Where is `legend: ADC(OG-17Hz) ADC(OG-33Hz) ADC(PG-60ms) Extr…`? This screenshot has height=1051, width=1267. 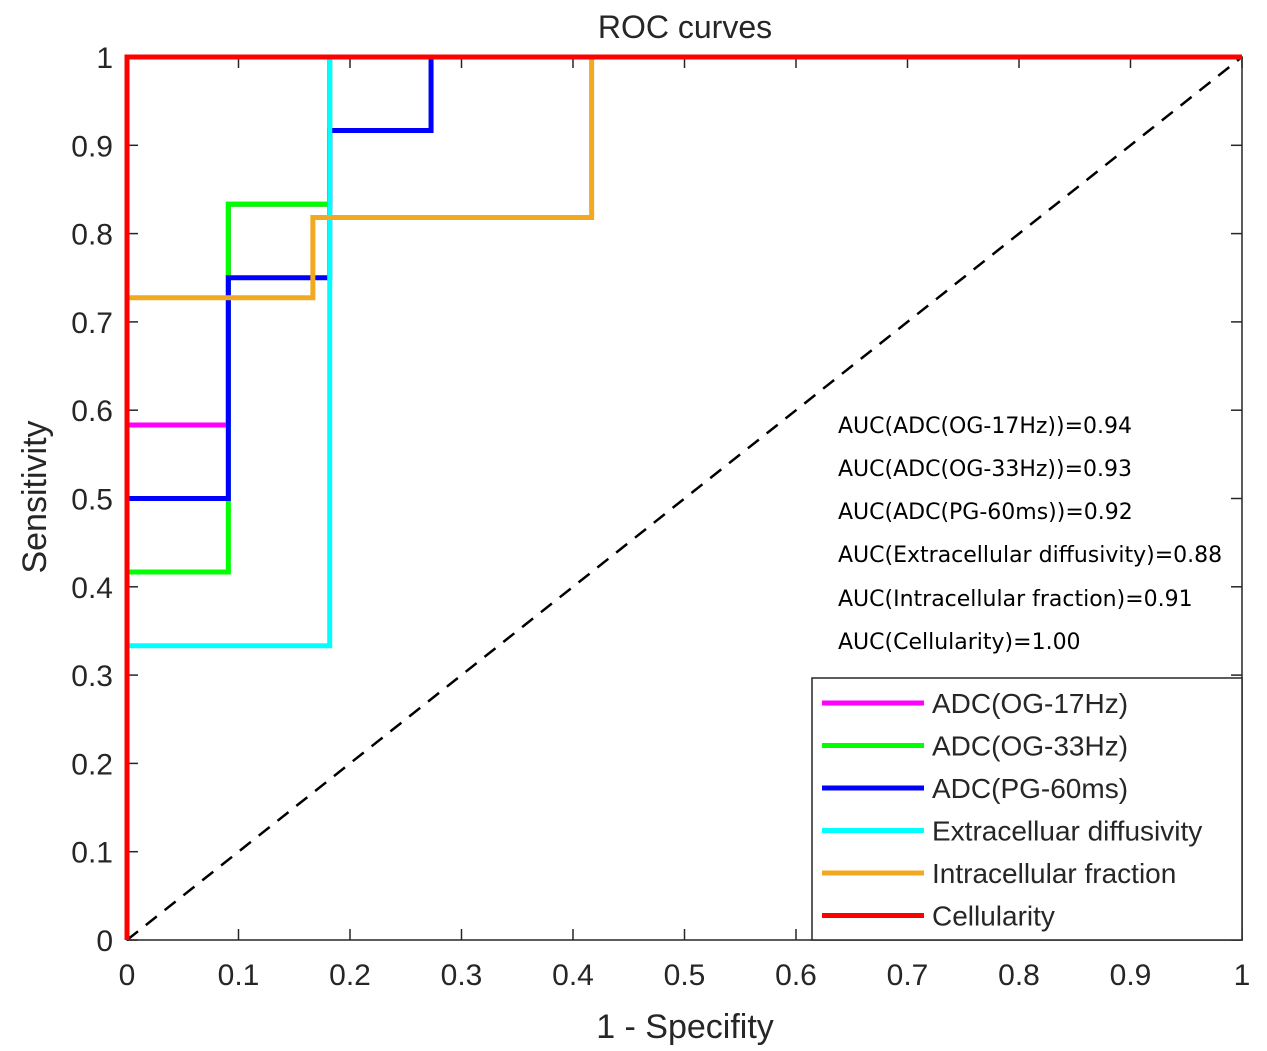
legend: ADC(OG-17Hz) ADC(OG-33Hz) ADC(PG-60ms) Extr… is located at coordinates (1027, 809).